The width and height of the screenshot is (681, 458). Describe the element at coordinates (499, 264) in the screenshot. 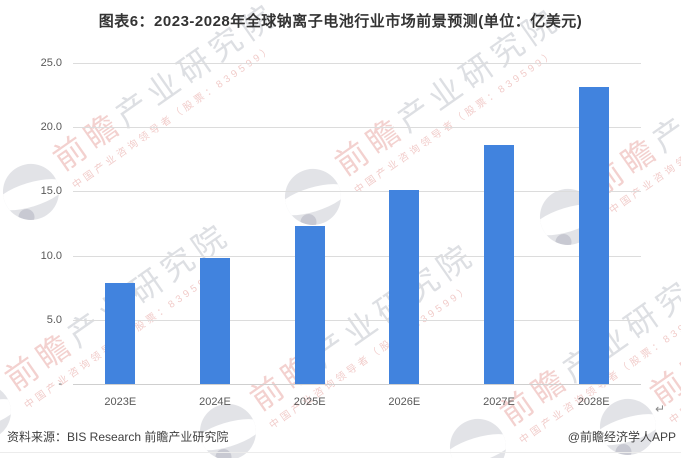

I see `bar-2027E` at that location.